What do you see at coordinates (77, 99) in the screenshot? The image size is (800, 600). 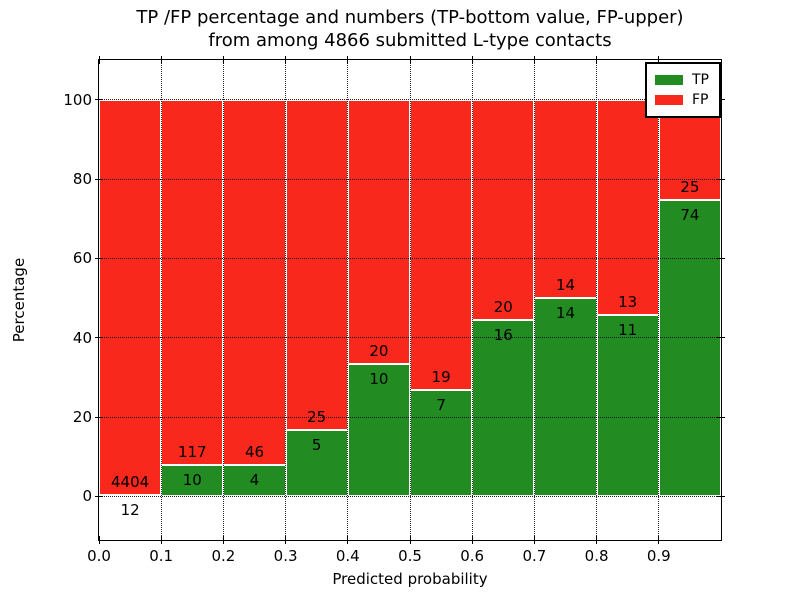 I see `y-tick-label: 100` at bounding box center [77, 99].